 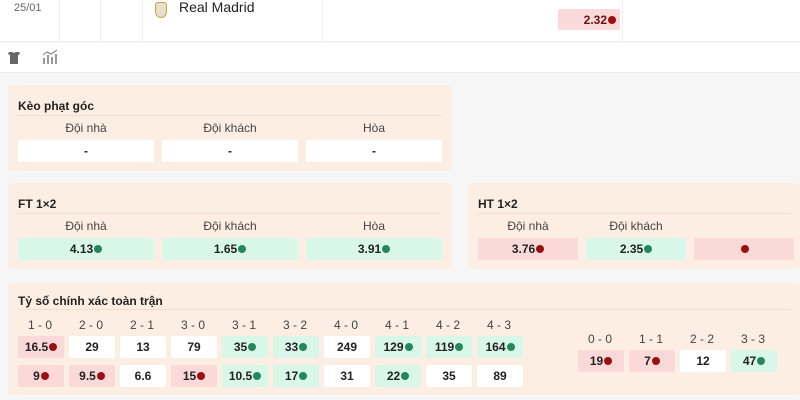 I want to click on odd-cell: 89, so click(x=500, y=376).